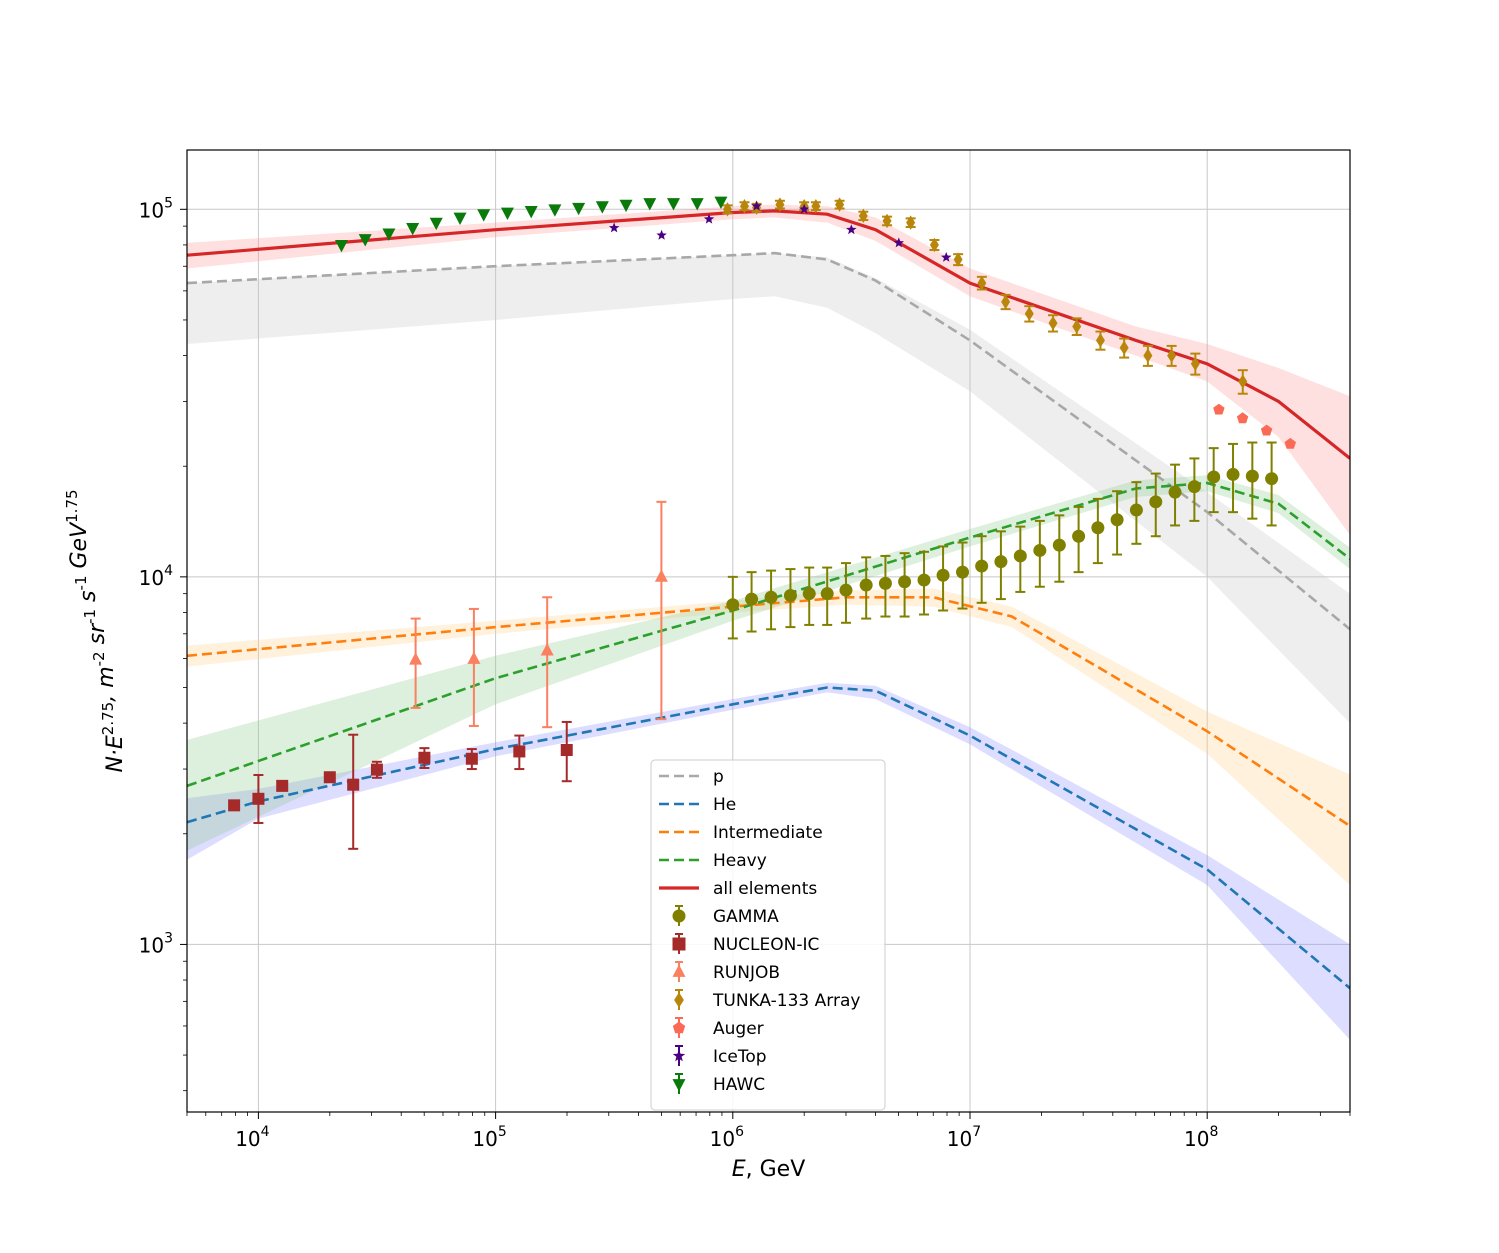 The width and height of the screenshot is (1499, 1253). Describe the element at coordinates (739, 1085) in the screenshot. I see `legend-label-hawc: HAWC` at that location.